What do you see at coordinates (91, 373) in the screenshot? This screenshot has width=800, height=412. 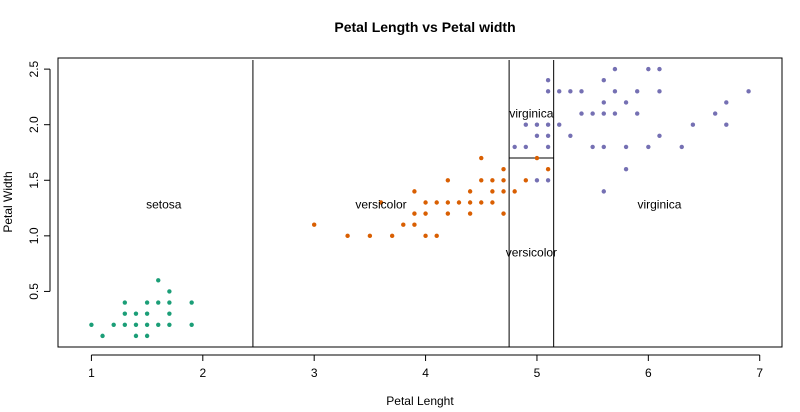 I see `x-tick-label: 1` at bounding box center [91, 373].